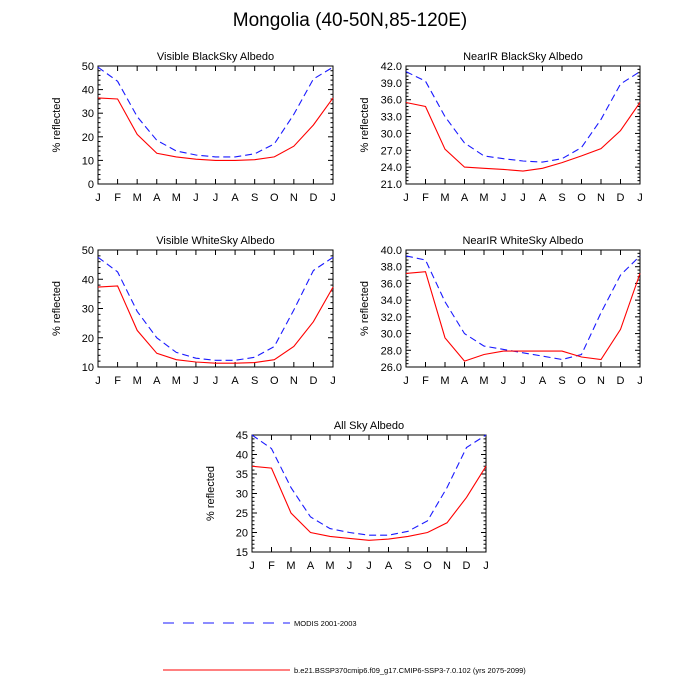  What do you see at coordinates (523, 57) in the screenshot?
I see `panel-title: NearIR BlackSky Albedo` at bounding box center [523, 57].